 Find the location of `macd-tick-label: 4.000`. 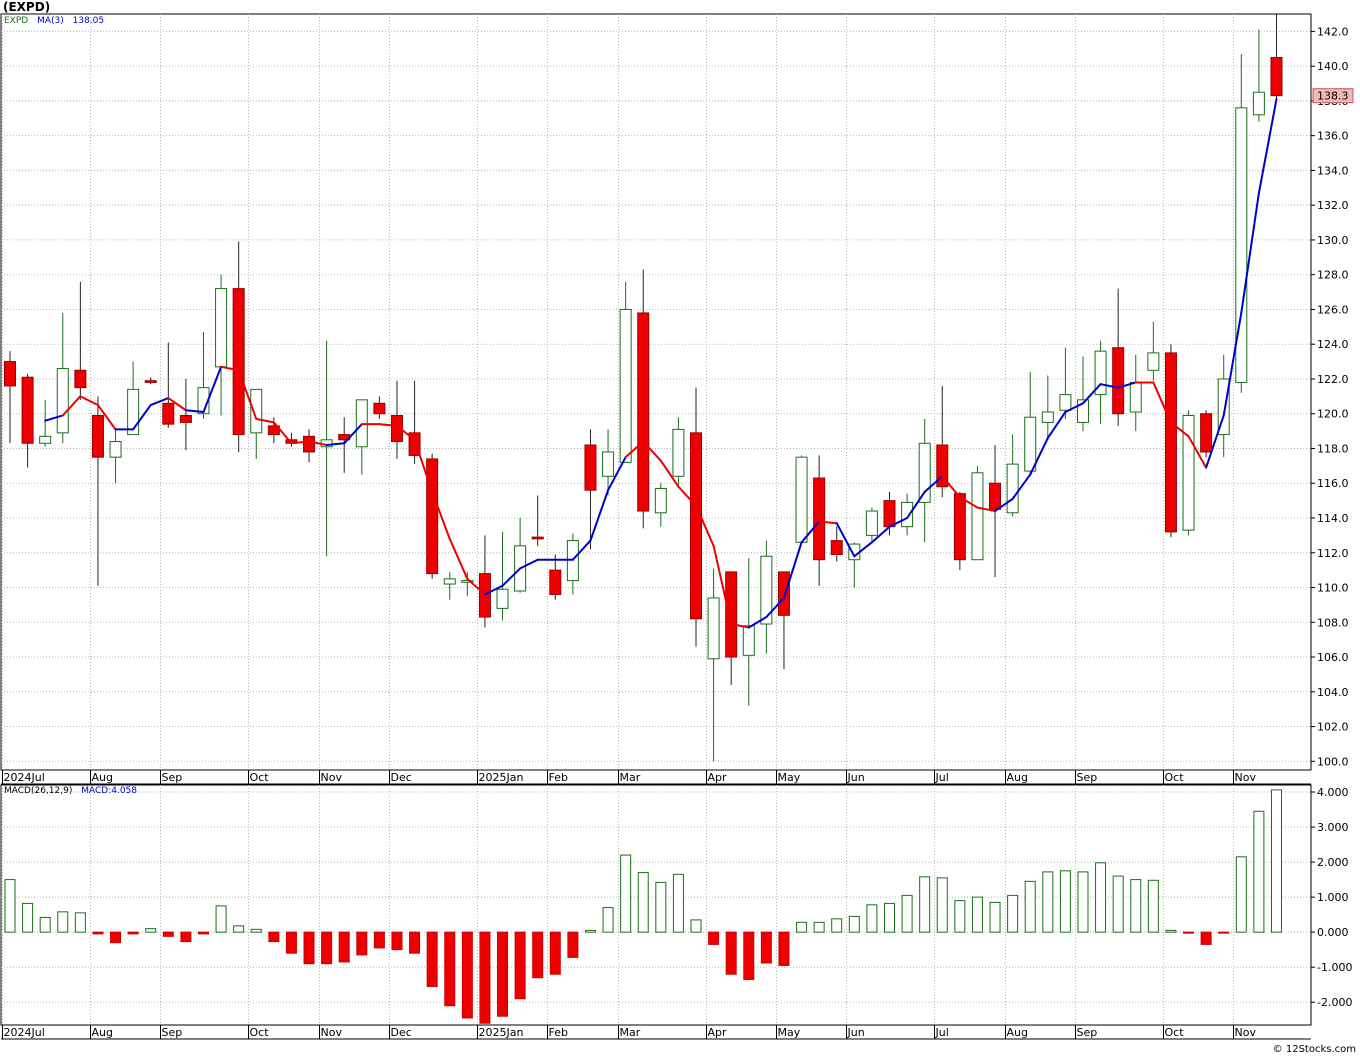

macd-tick-label: 4.000 is located at coordinates (1333, 792).